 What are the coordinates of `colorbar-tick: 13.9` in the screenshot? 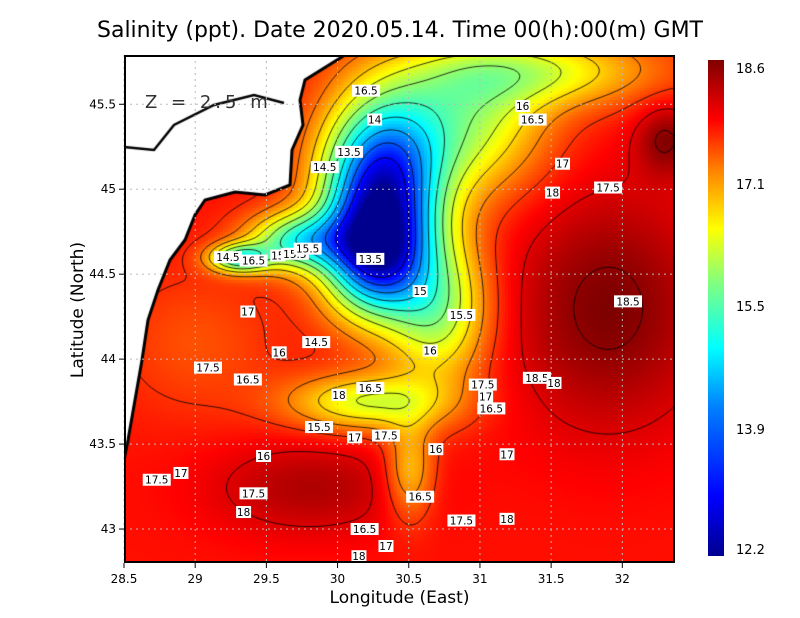 It's located at (750, 430).